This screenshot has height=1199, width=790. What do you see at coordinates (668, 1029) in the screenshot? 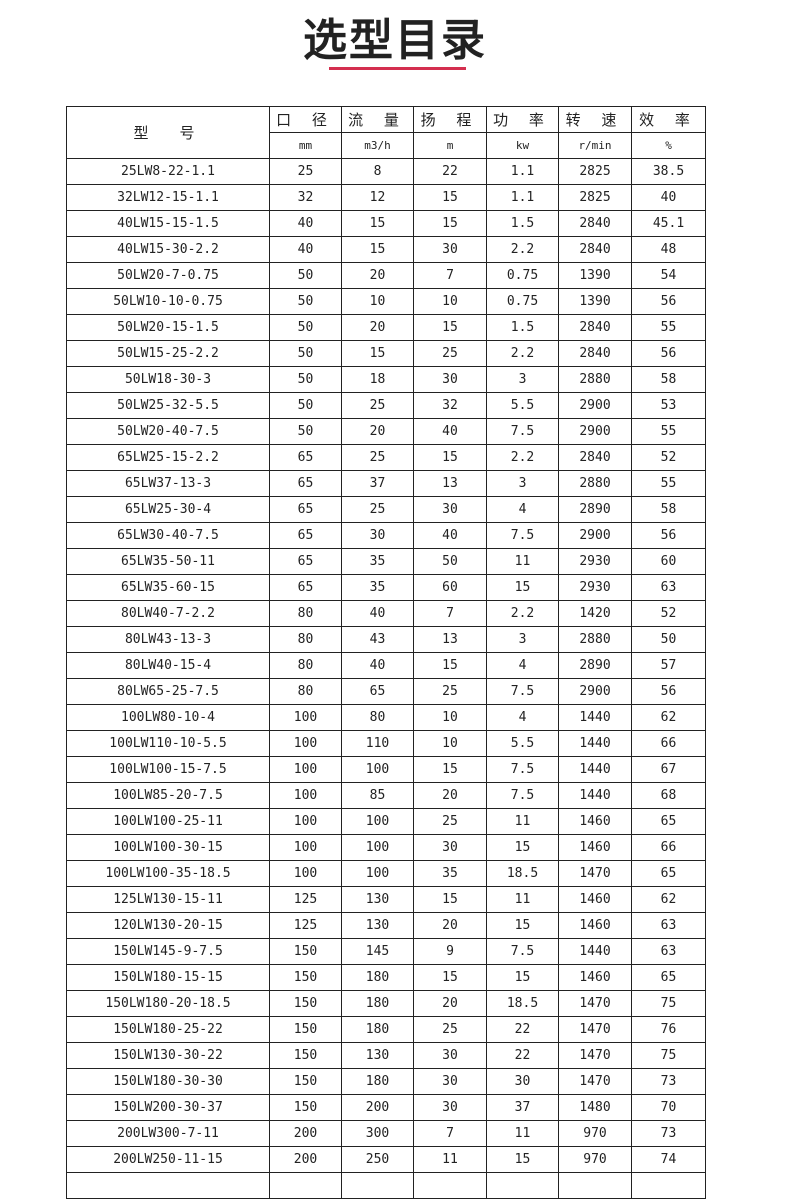
I see `cell-efficiency: 76` at bounding box center [668, 1029].